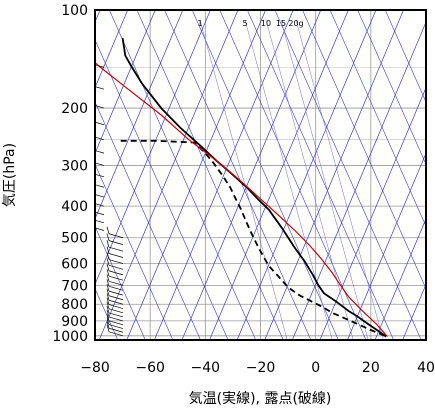 This screenshot has width=435, height=412. I want to click on x-tick-label: 40, so click(426, 368).